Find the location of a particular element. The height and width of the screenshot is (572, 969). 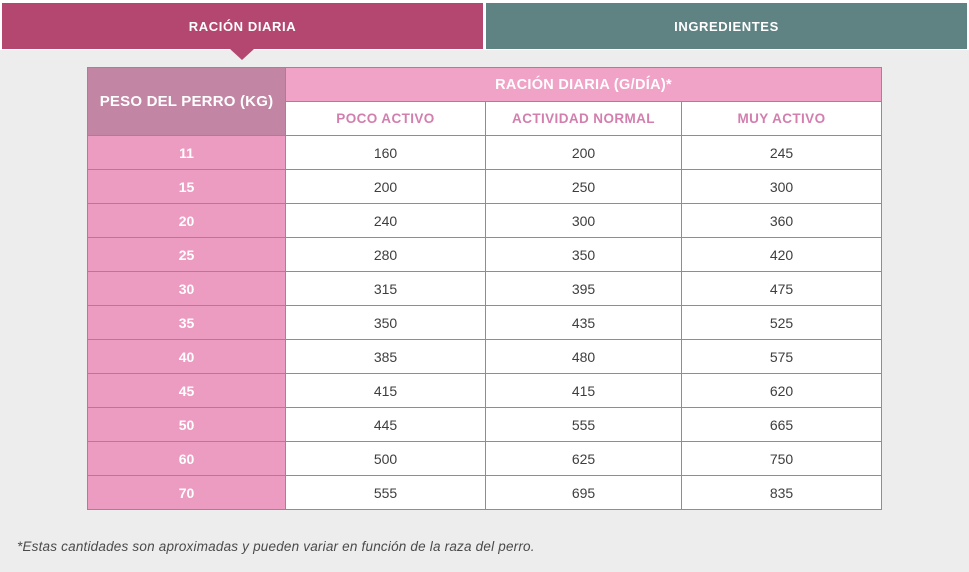

table-row: 11 160 200 245 is located at coordinates (484, 152).